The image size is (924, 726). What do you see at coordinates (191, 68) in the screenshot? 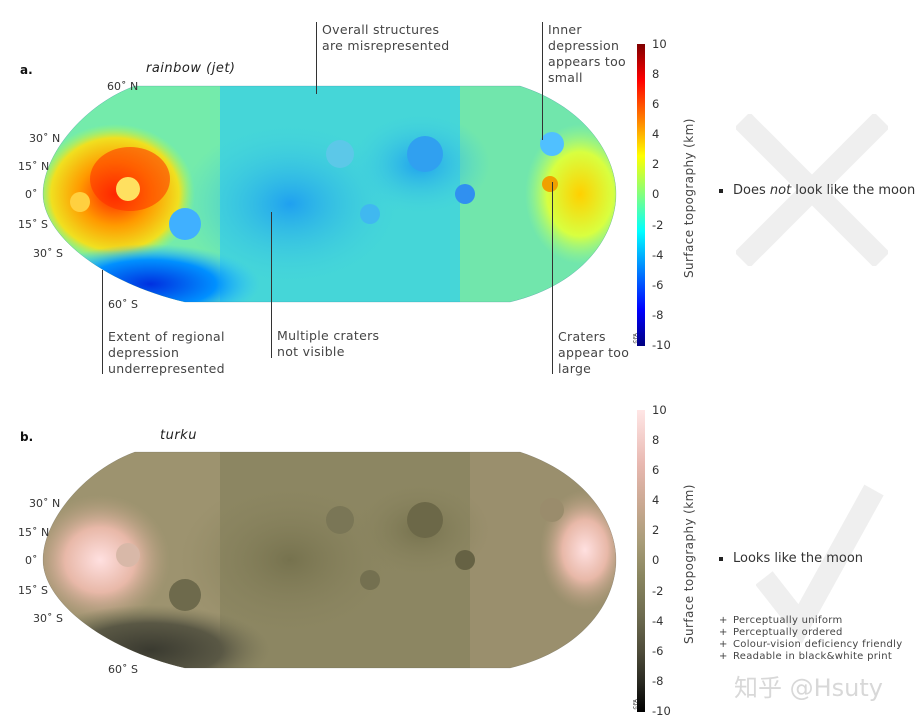
I see `panel-a-colormap-name: rainbow (jet)` at bounding box center [191, 68].